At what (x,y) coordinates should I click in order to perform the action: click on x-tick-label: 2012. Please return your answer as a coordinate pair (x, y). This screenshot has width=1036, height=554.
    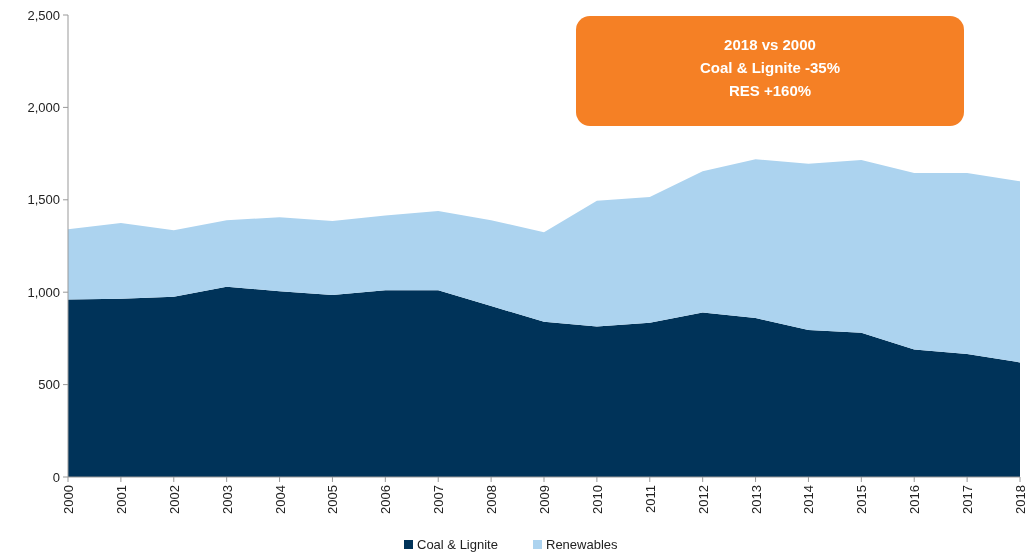
    Looking at the image, I should click on (703, 499).